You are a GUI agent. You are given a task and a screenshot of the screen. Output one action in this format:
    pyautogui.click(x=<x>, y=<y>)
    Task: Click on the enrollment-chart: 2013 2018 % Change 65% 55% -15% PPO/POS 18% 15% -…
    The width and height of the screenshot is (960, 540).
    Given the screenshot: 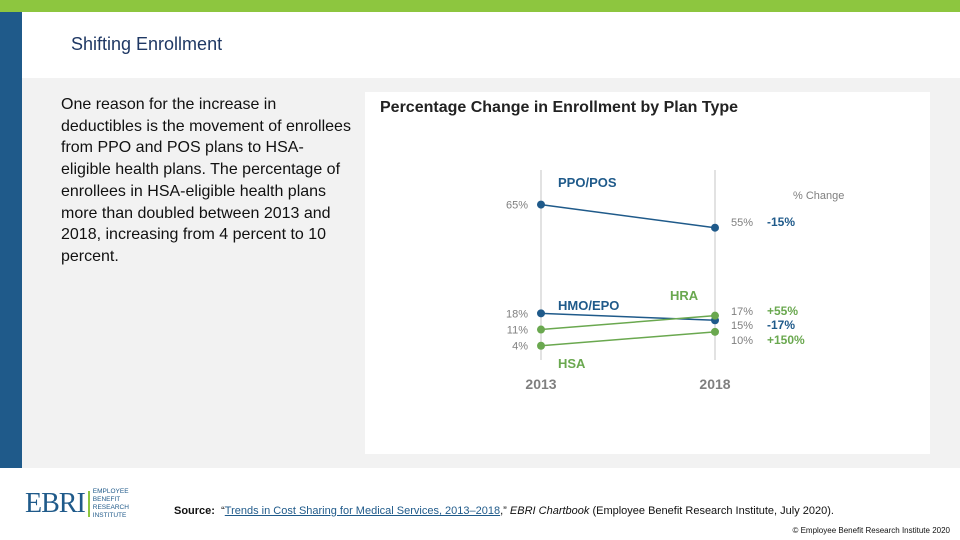 What is the action you would take?
    pyautogui.click(x=675, y=281)
    